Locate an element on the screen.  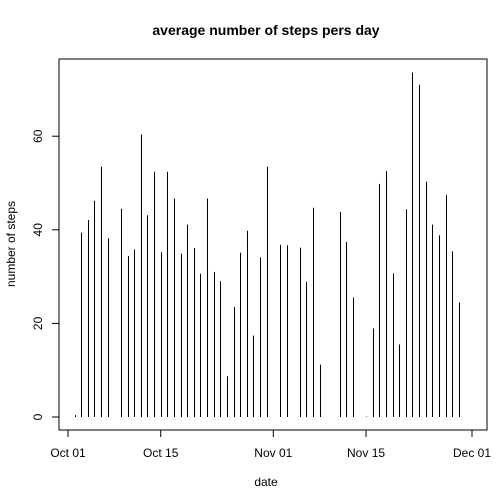
y-axis: 0 20 40 60 is located at coordinates (45, 274).